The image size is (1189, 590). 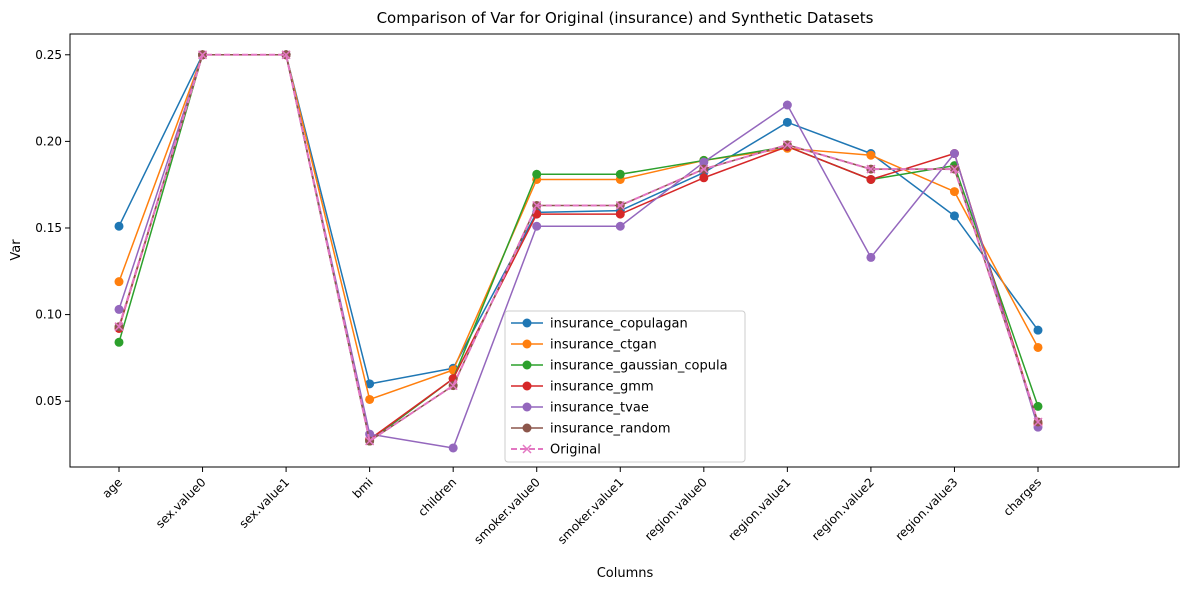 I want to click on y-tick-label: 0.05, so click(x=48, y=401).